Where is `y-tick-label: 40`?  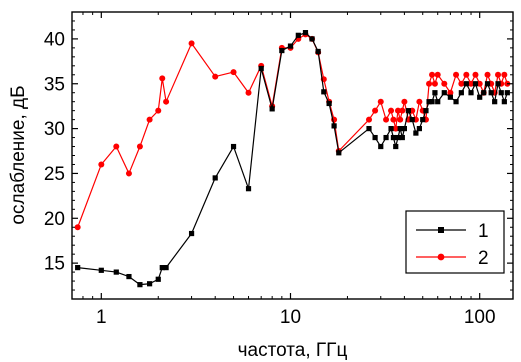
y-tick-label: 40 is located at coordinates (54, 39).